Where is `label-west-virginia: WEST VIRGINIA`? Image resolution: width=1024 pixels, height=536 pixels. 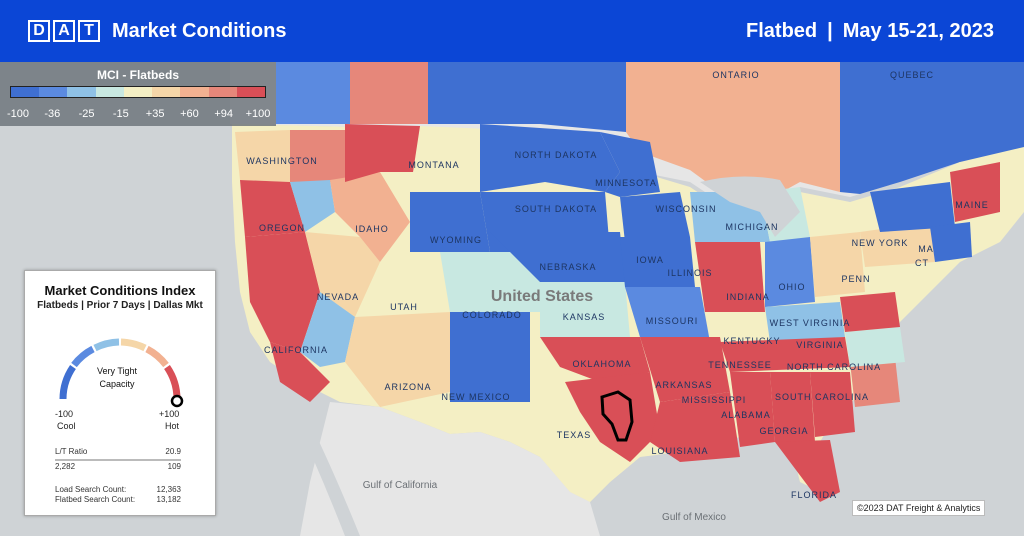 label-west-virginia: WEST VIRGINIA is located at coordinates (810, 323).